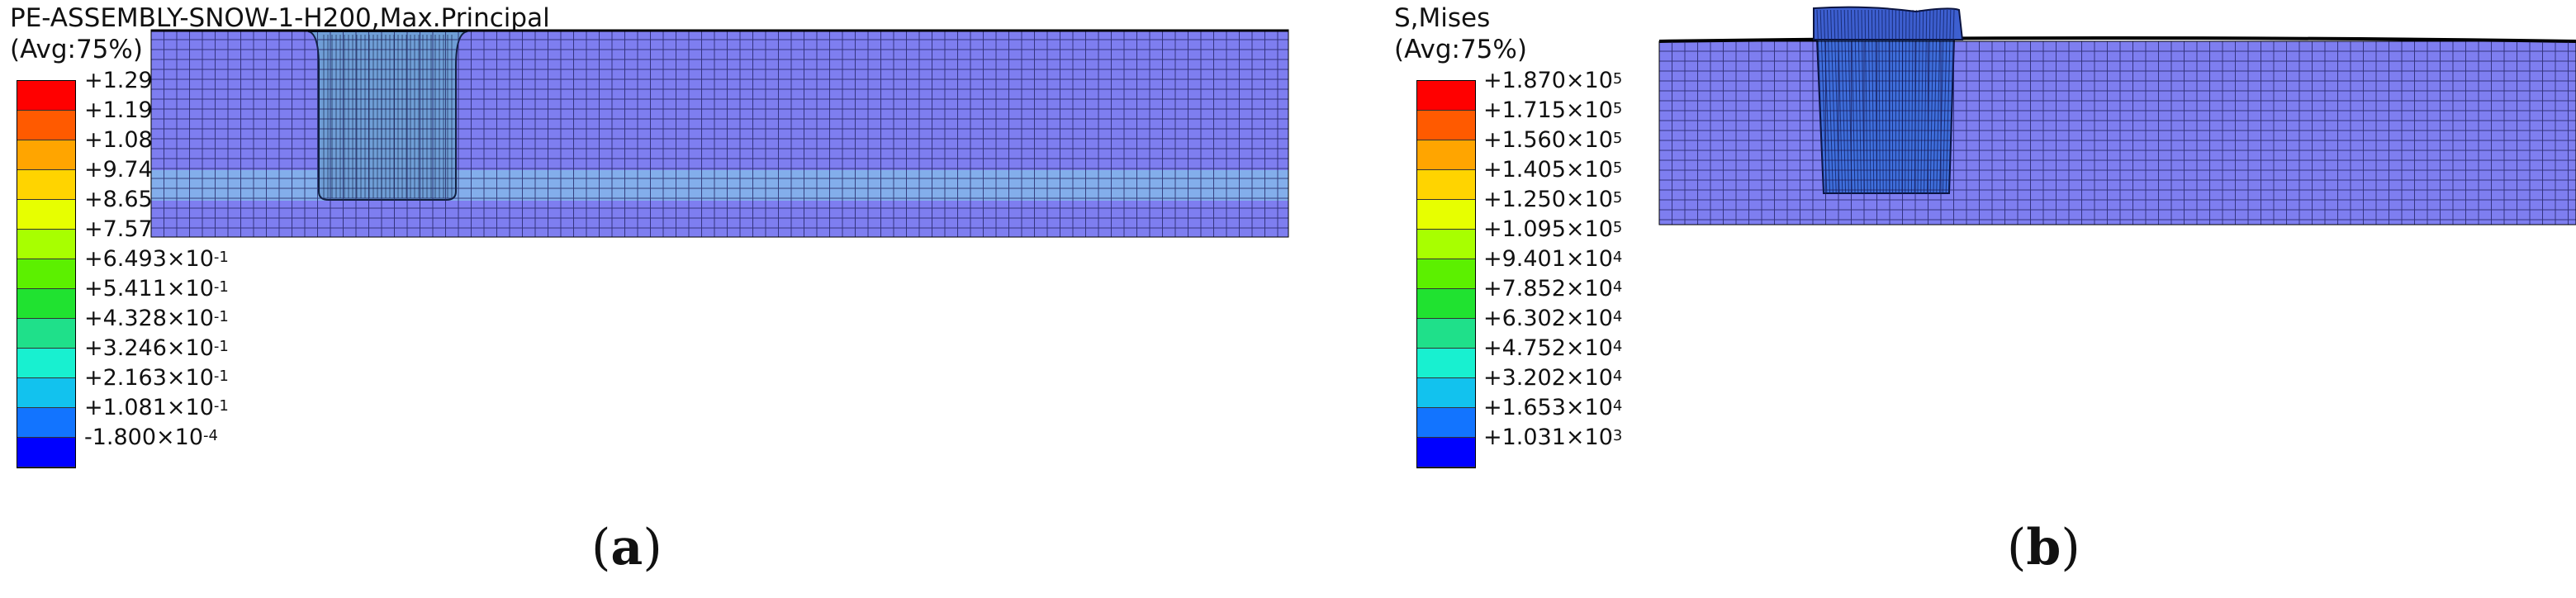 This screenshot has width=2576, height=598. I want to click on legend-tick-label: +6.302×104, so click(1553, 318).